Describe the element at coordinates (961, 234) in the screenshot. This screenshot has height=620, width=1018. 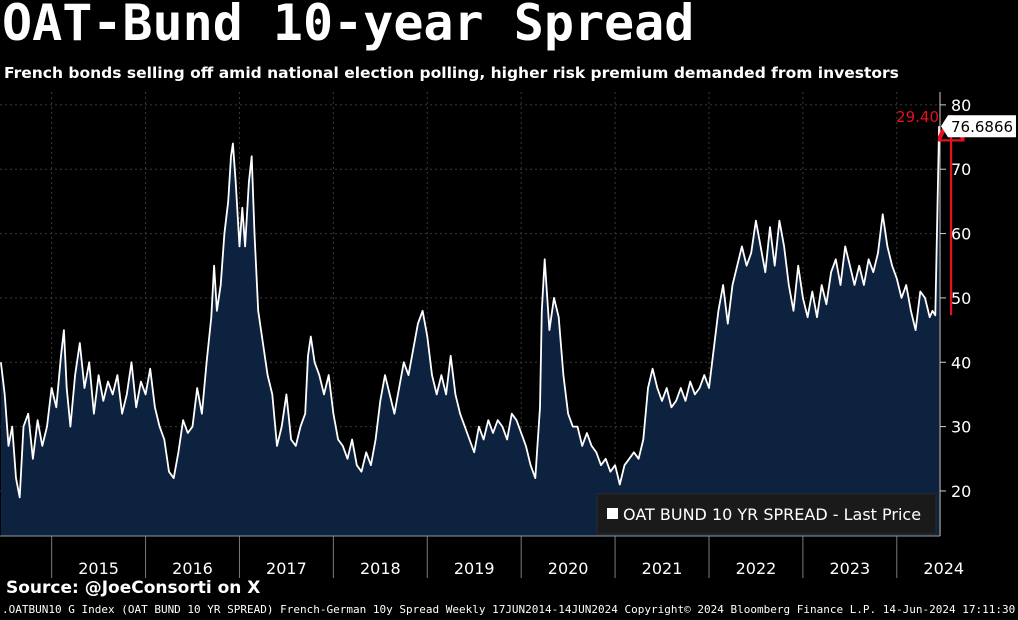
I see `y-tick-label: 60` at that location.